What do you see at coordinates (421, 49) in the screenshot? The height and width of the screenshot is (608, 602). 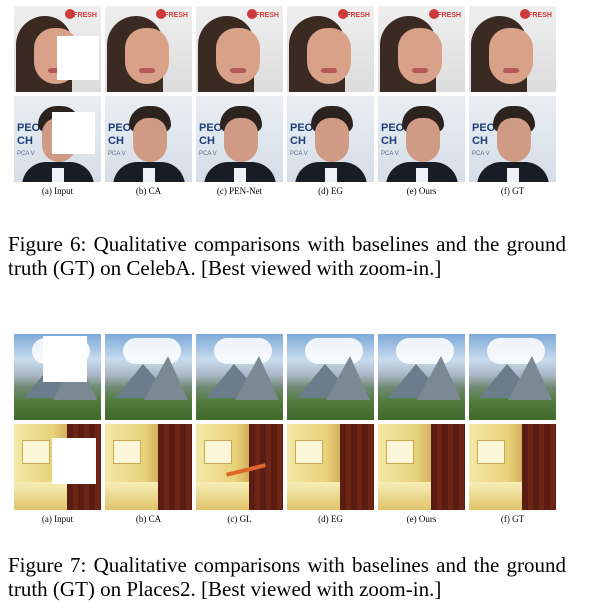 I see `celeba-woman-ours: FRESH` at bounding box center [421, 49].